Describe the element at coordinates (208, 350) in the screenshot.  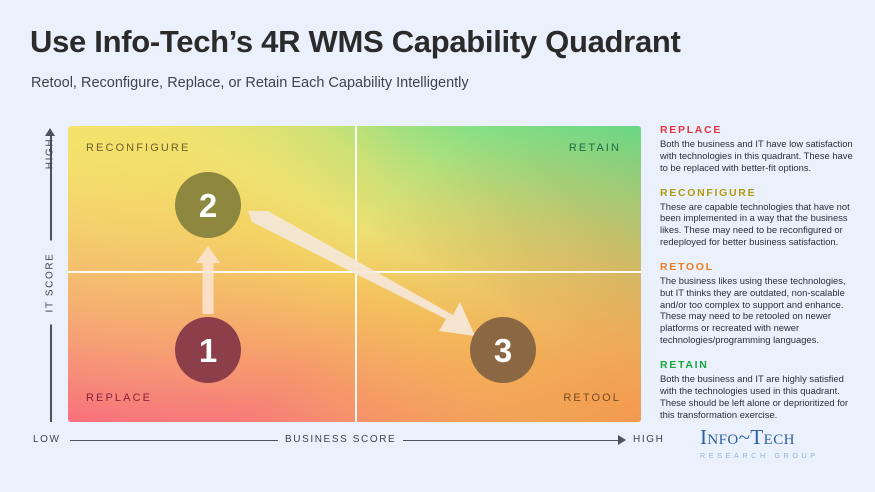
I see `data-point-1: 1` at that location.